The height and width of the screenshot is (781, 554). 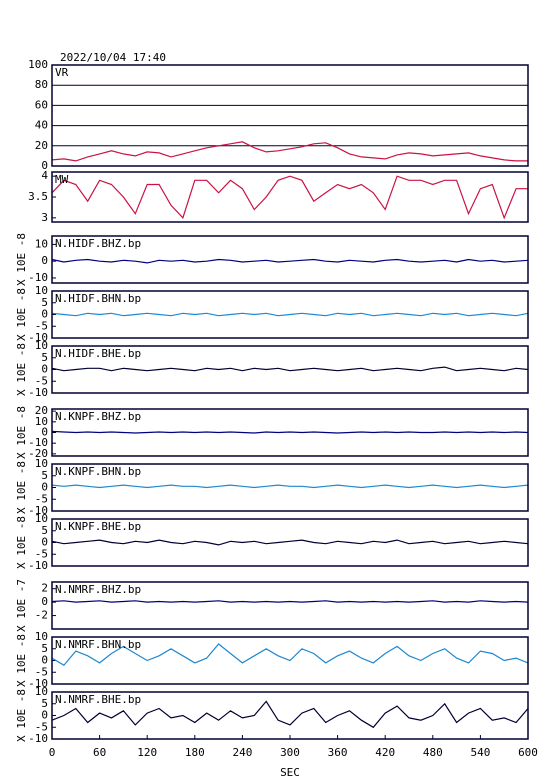 I want to click on y-tick-label: 2, so click(x=44, y=588).